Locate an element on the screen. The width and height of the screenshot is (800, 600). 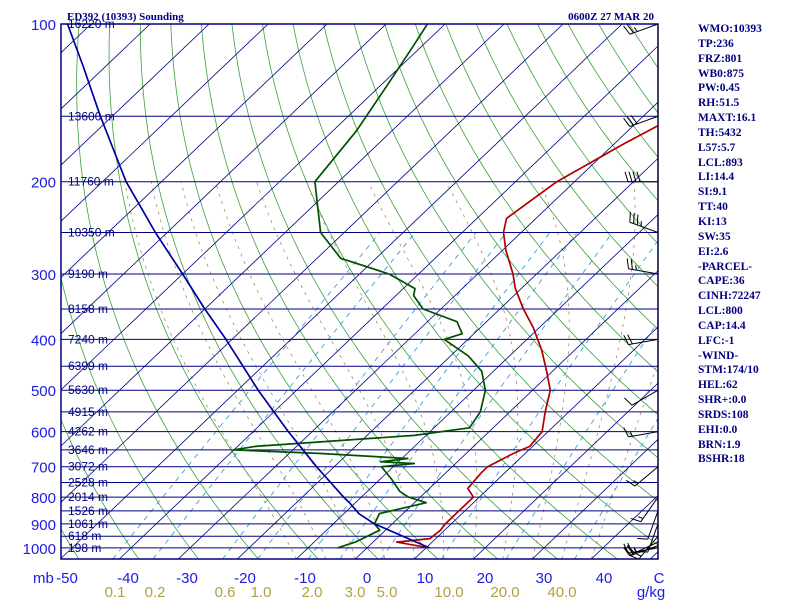
index-item: FRZ:801 is located at coordinates (720, 58).